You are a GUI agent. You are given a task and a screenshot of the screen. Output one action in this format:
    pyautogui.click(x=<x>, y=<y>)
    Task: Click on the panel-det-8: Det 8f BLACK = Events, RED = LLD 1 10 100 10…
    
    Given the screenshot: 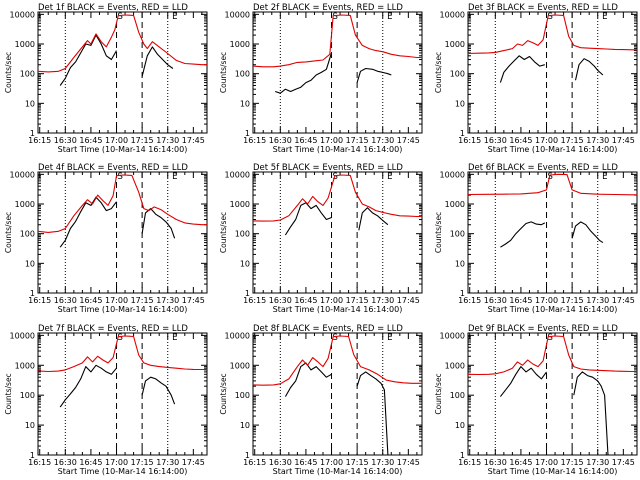 What is the action you would take?
    pyautogui.click(x=321, y=400)
    